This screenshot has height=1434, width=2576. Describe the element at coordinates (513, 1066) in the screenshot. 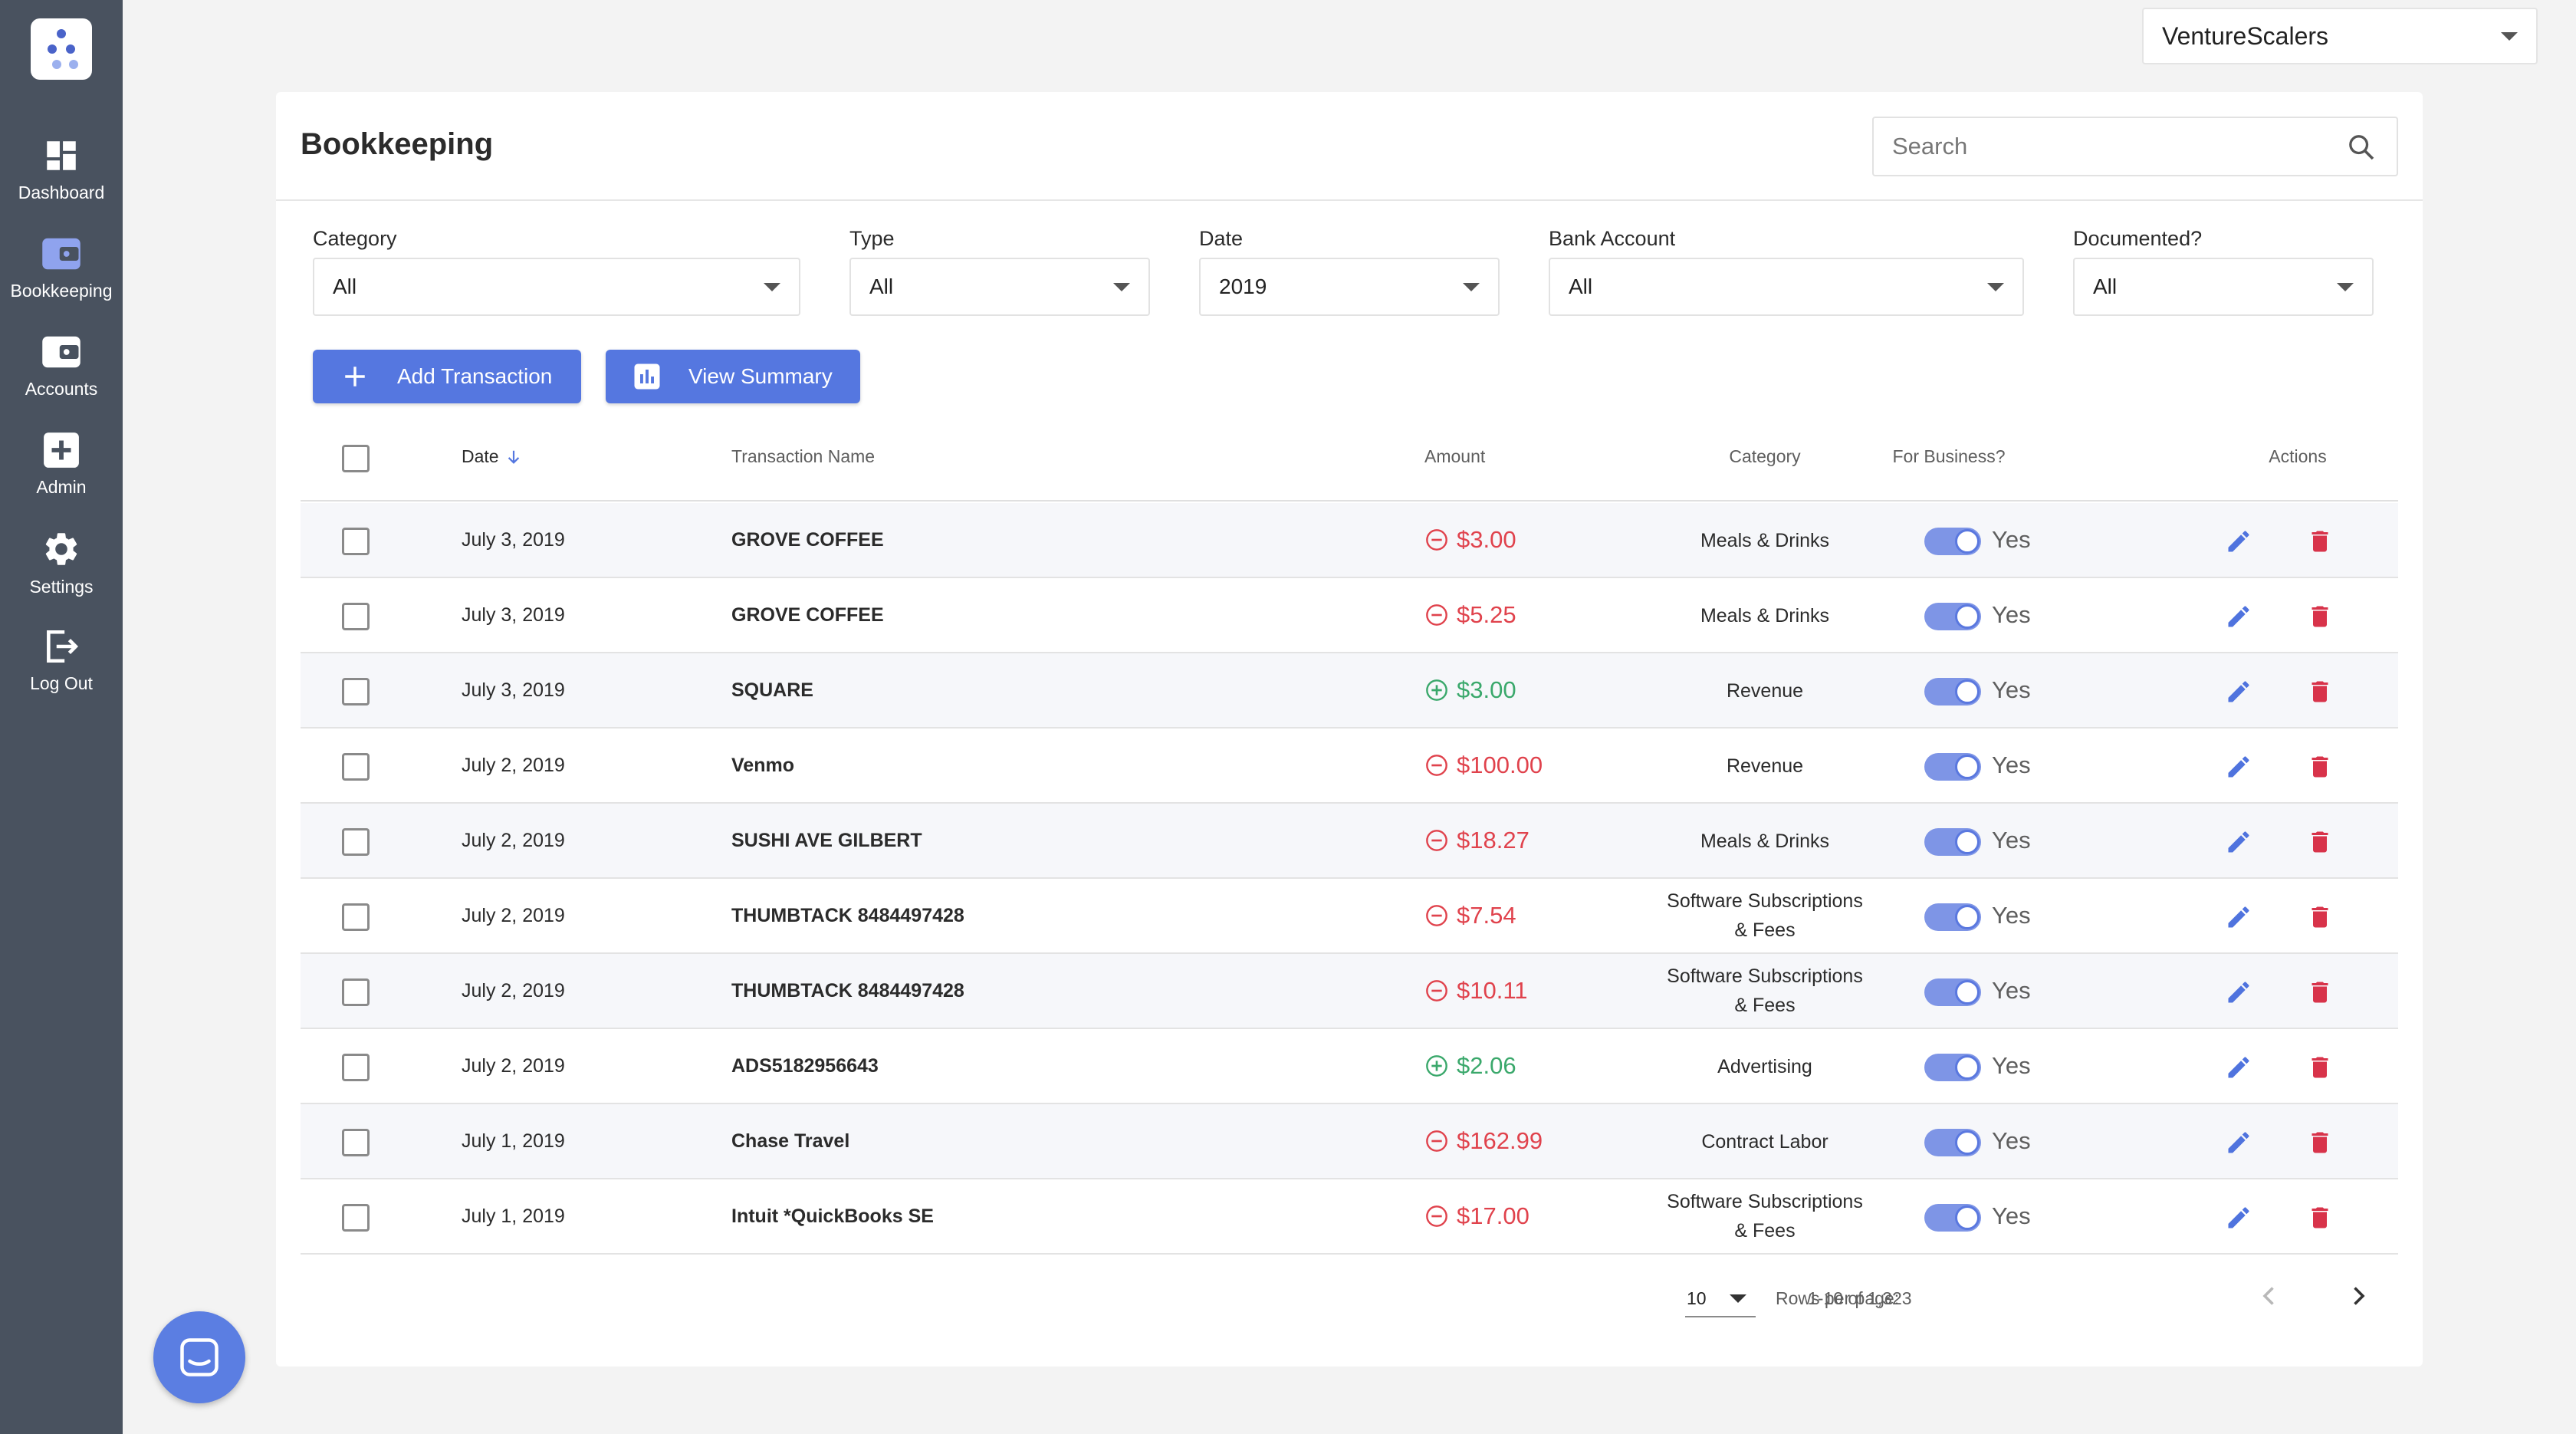

I see `transaction-date: July 2, 2019` at that location.